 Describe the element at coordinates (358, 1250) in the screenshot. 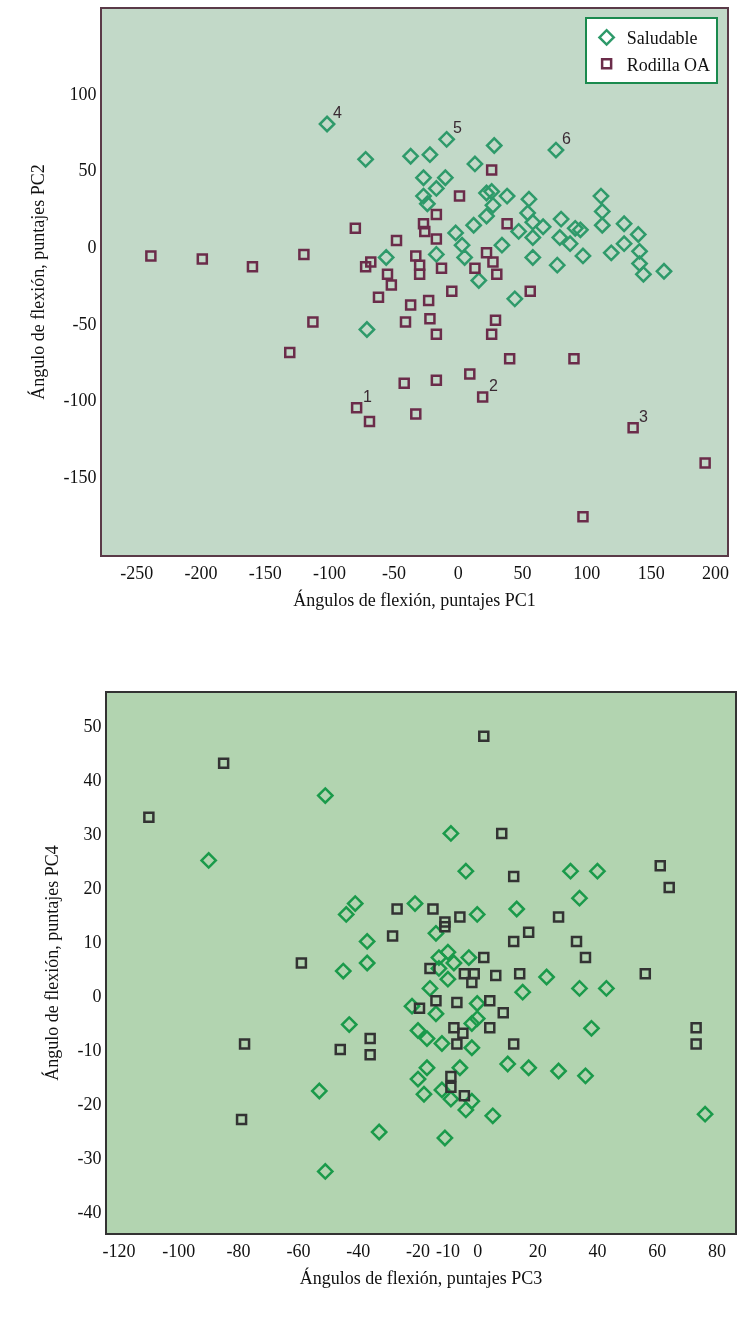

I see `x-tick-label: -40` at that location.